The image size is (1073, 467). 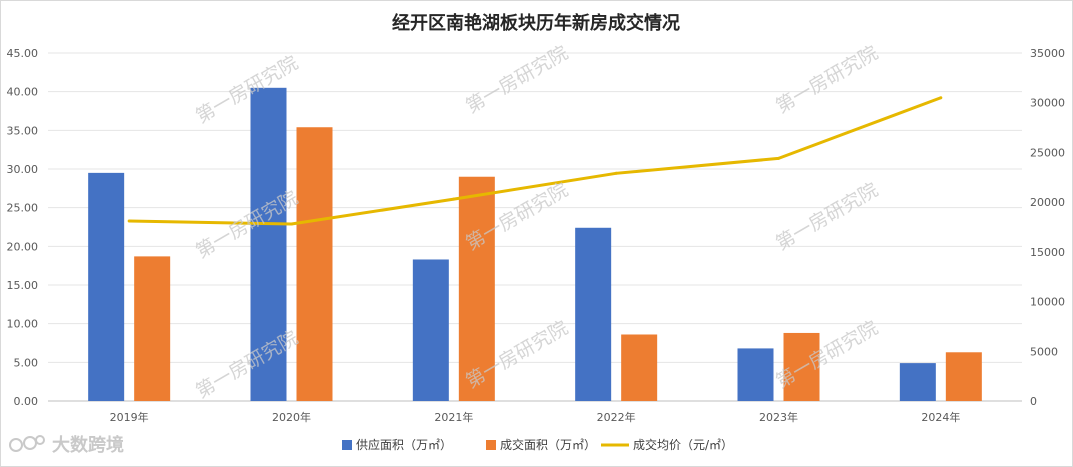 I want to click on left-tick-label: 0.00, so click(x=26, y=401).